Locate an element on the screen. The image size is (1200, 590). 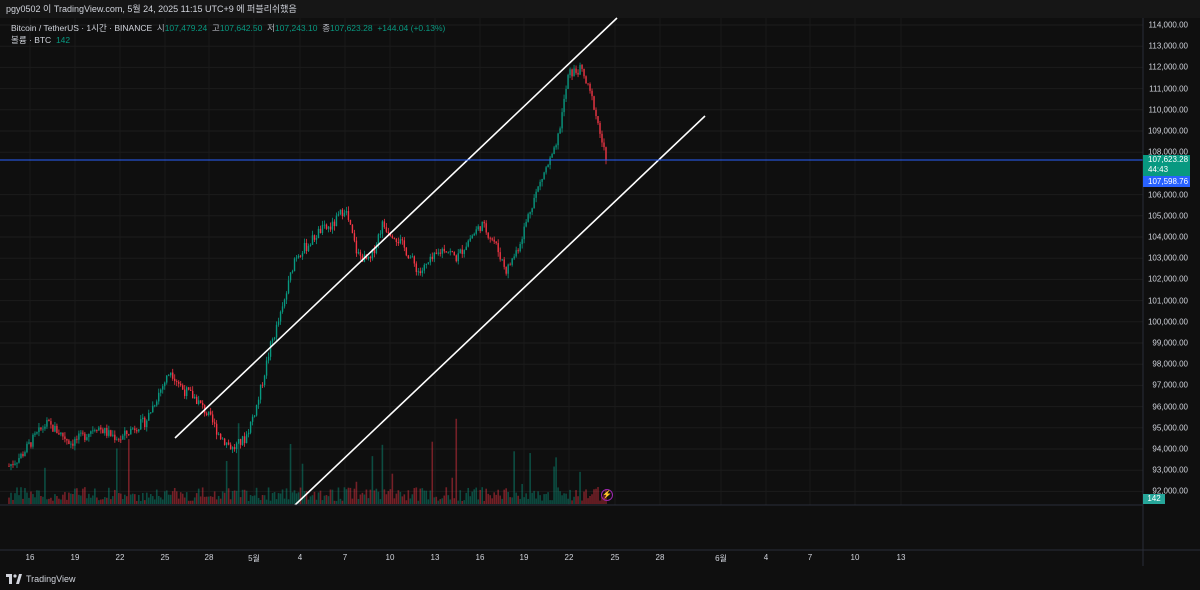
lightning-icon: ⚡ is located at coordinates (607, 495).